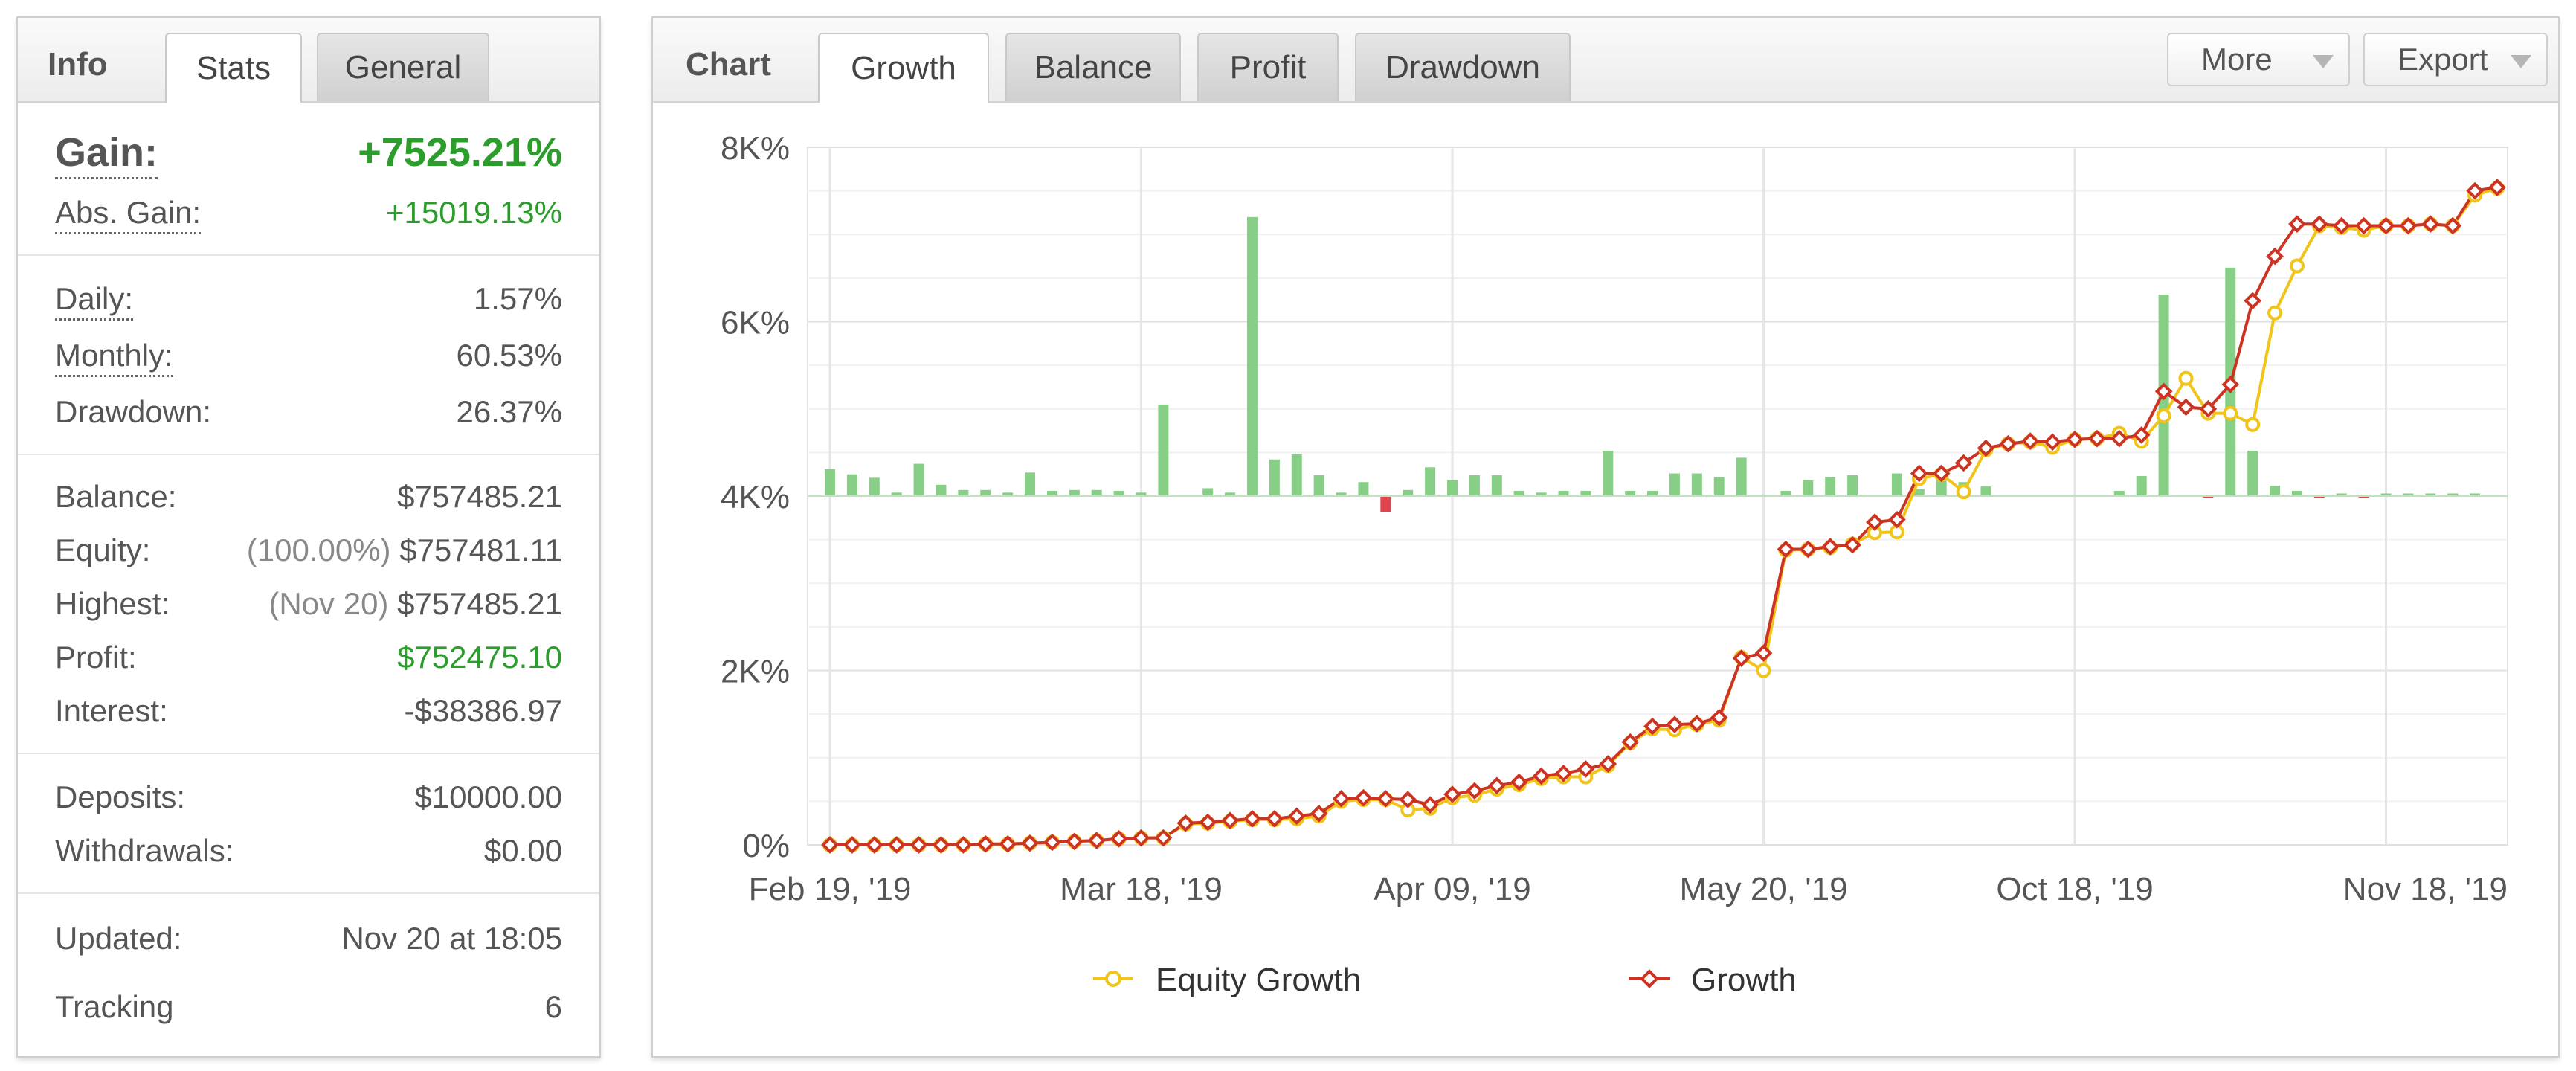 Image resolution: width=2576 pixels, height=1071 pixels. What do you see at coordinates (451, 938) in the screenshot?
I see `updated-value: Nov 20 at 18:05` at bounding box center [451, 938].